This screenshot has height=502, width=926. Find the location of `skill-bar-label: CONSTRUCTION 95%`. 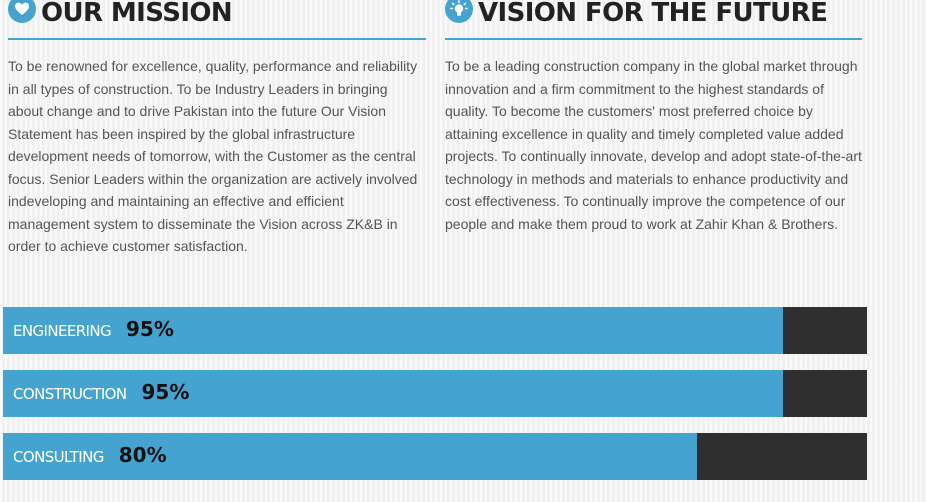

skill-bar-label: CONSTRUCTION 95% is located at coordinates (101, 393).